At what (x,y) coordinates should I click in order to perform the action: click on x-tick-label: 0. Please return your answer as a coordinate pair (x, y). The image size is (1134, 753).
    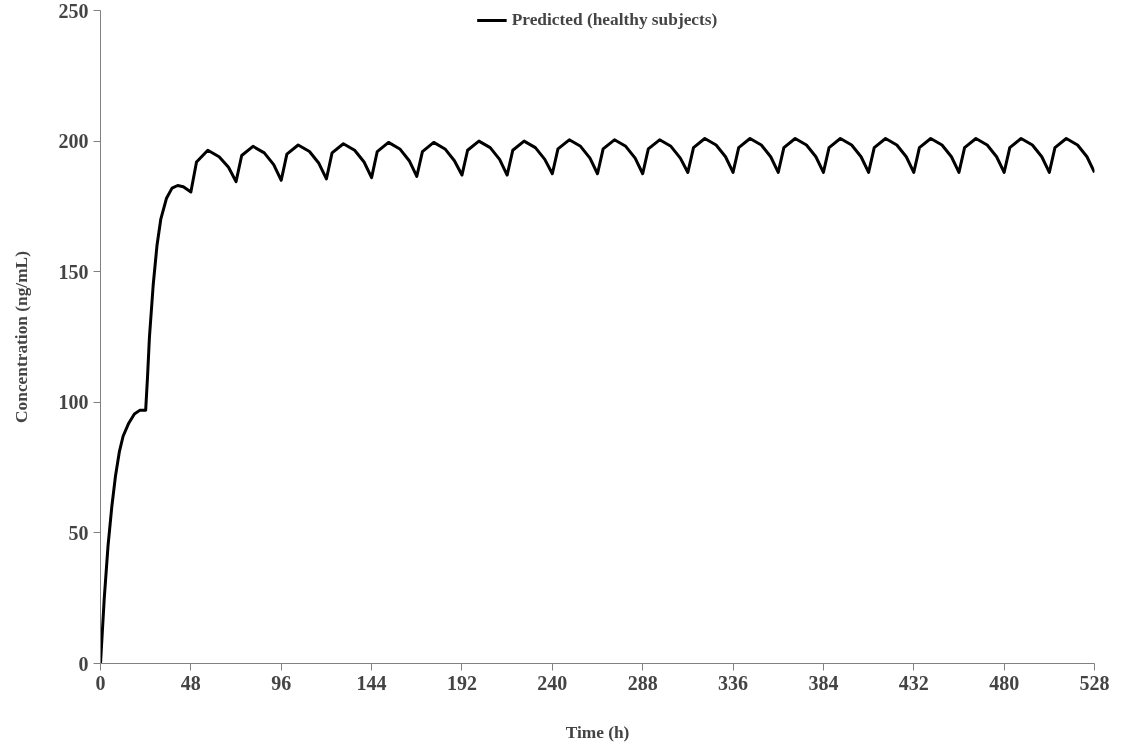
    Looking at the image, I should click on (100, 682).